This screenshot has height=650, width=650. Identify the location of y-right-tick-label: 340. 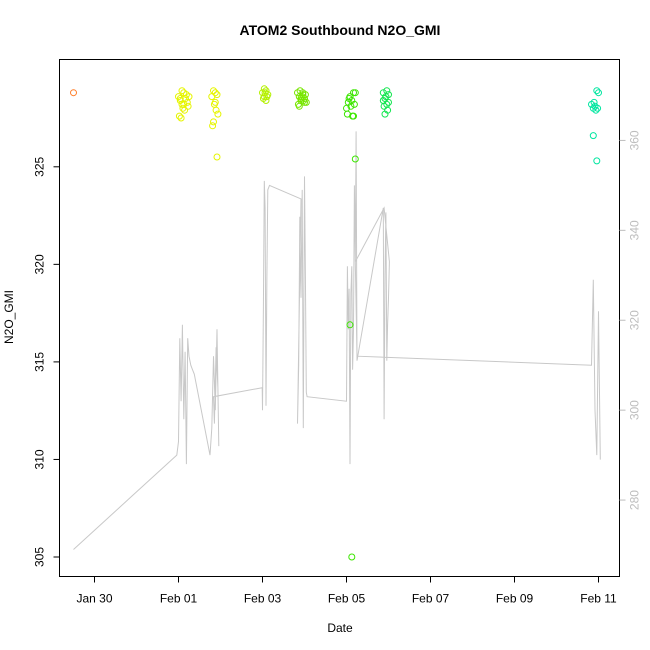
(635, 230).